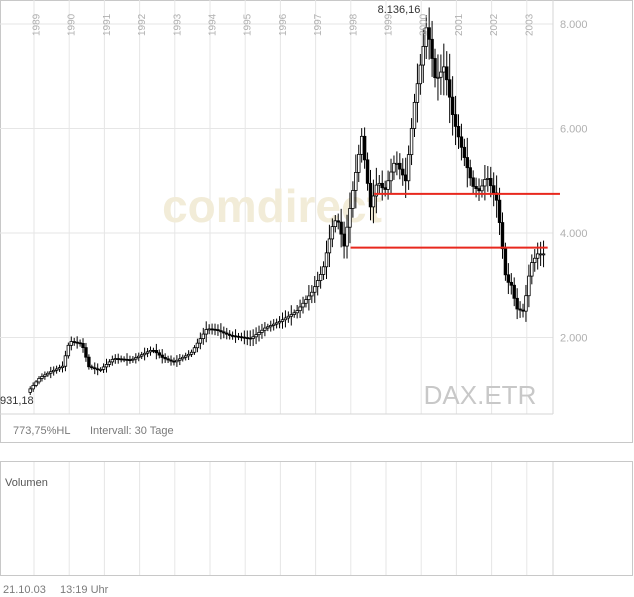  I want to click on price-tick-label: 4.000, so click(574, 234).